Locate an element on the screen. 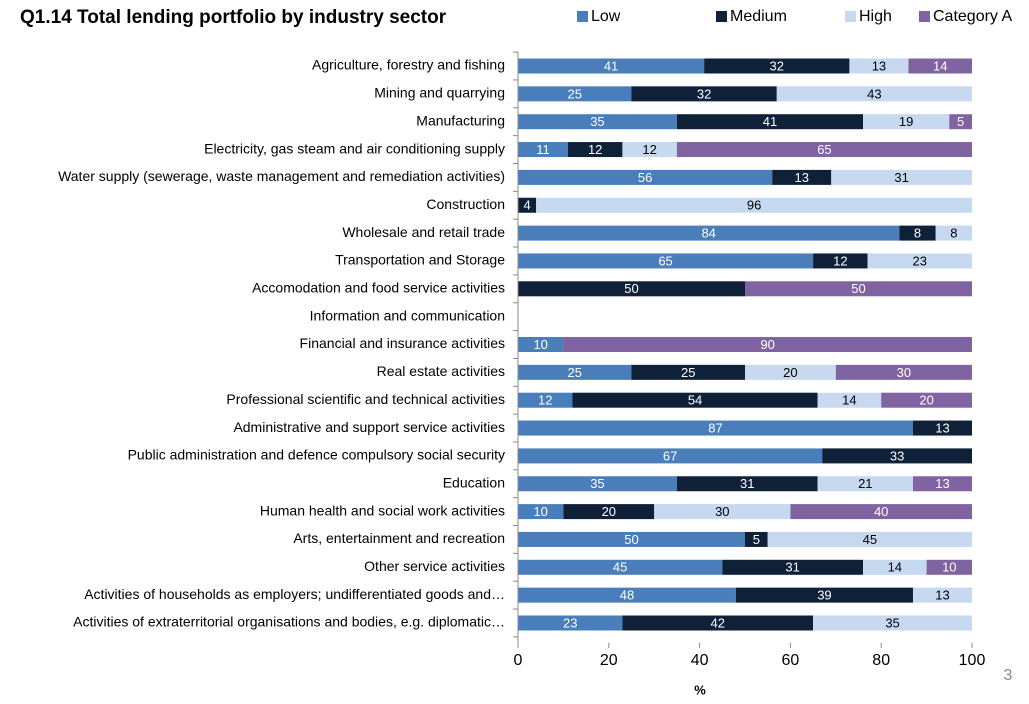  y-tick-label: Arts, entertainment and recreation is located at coordinates (399, 538).